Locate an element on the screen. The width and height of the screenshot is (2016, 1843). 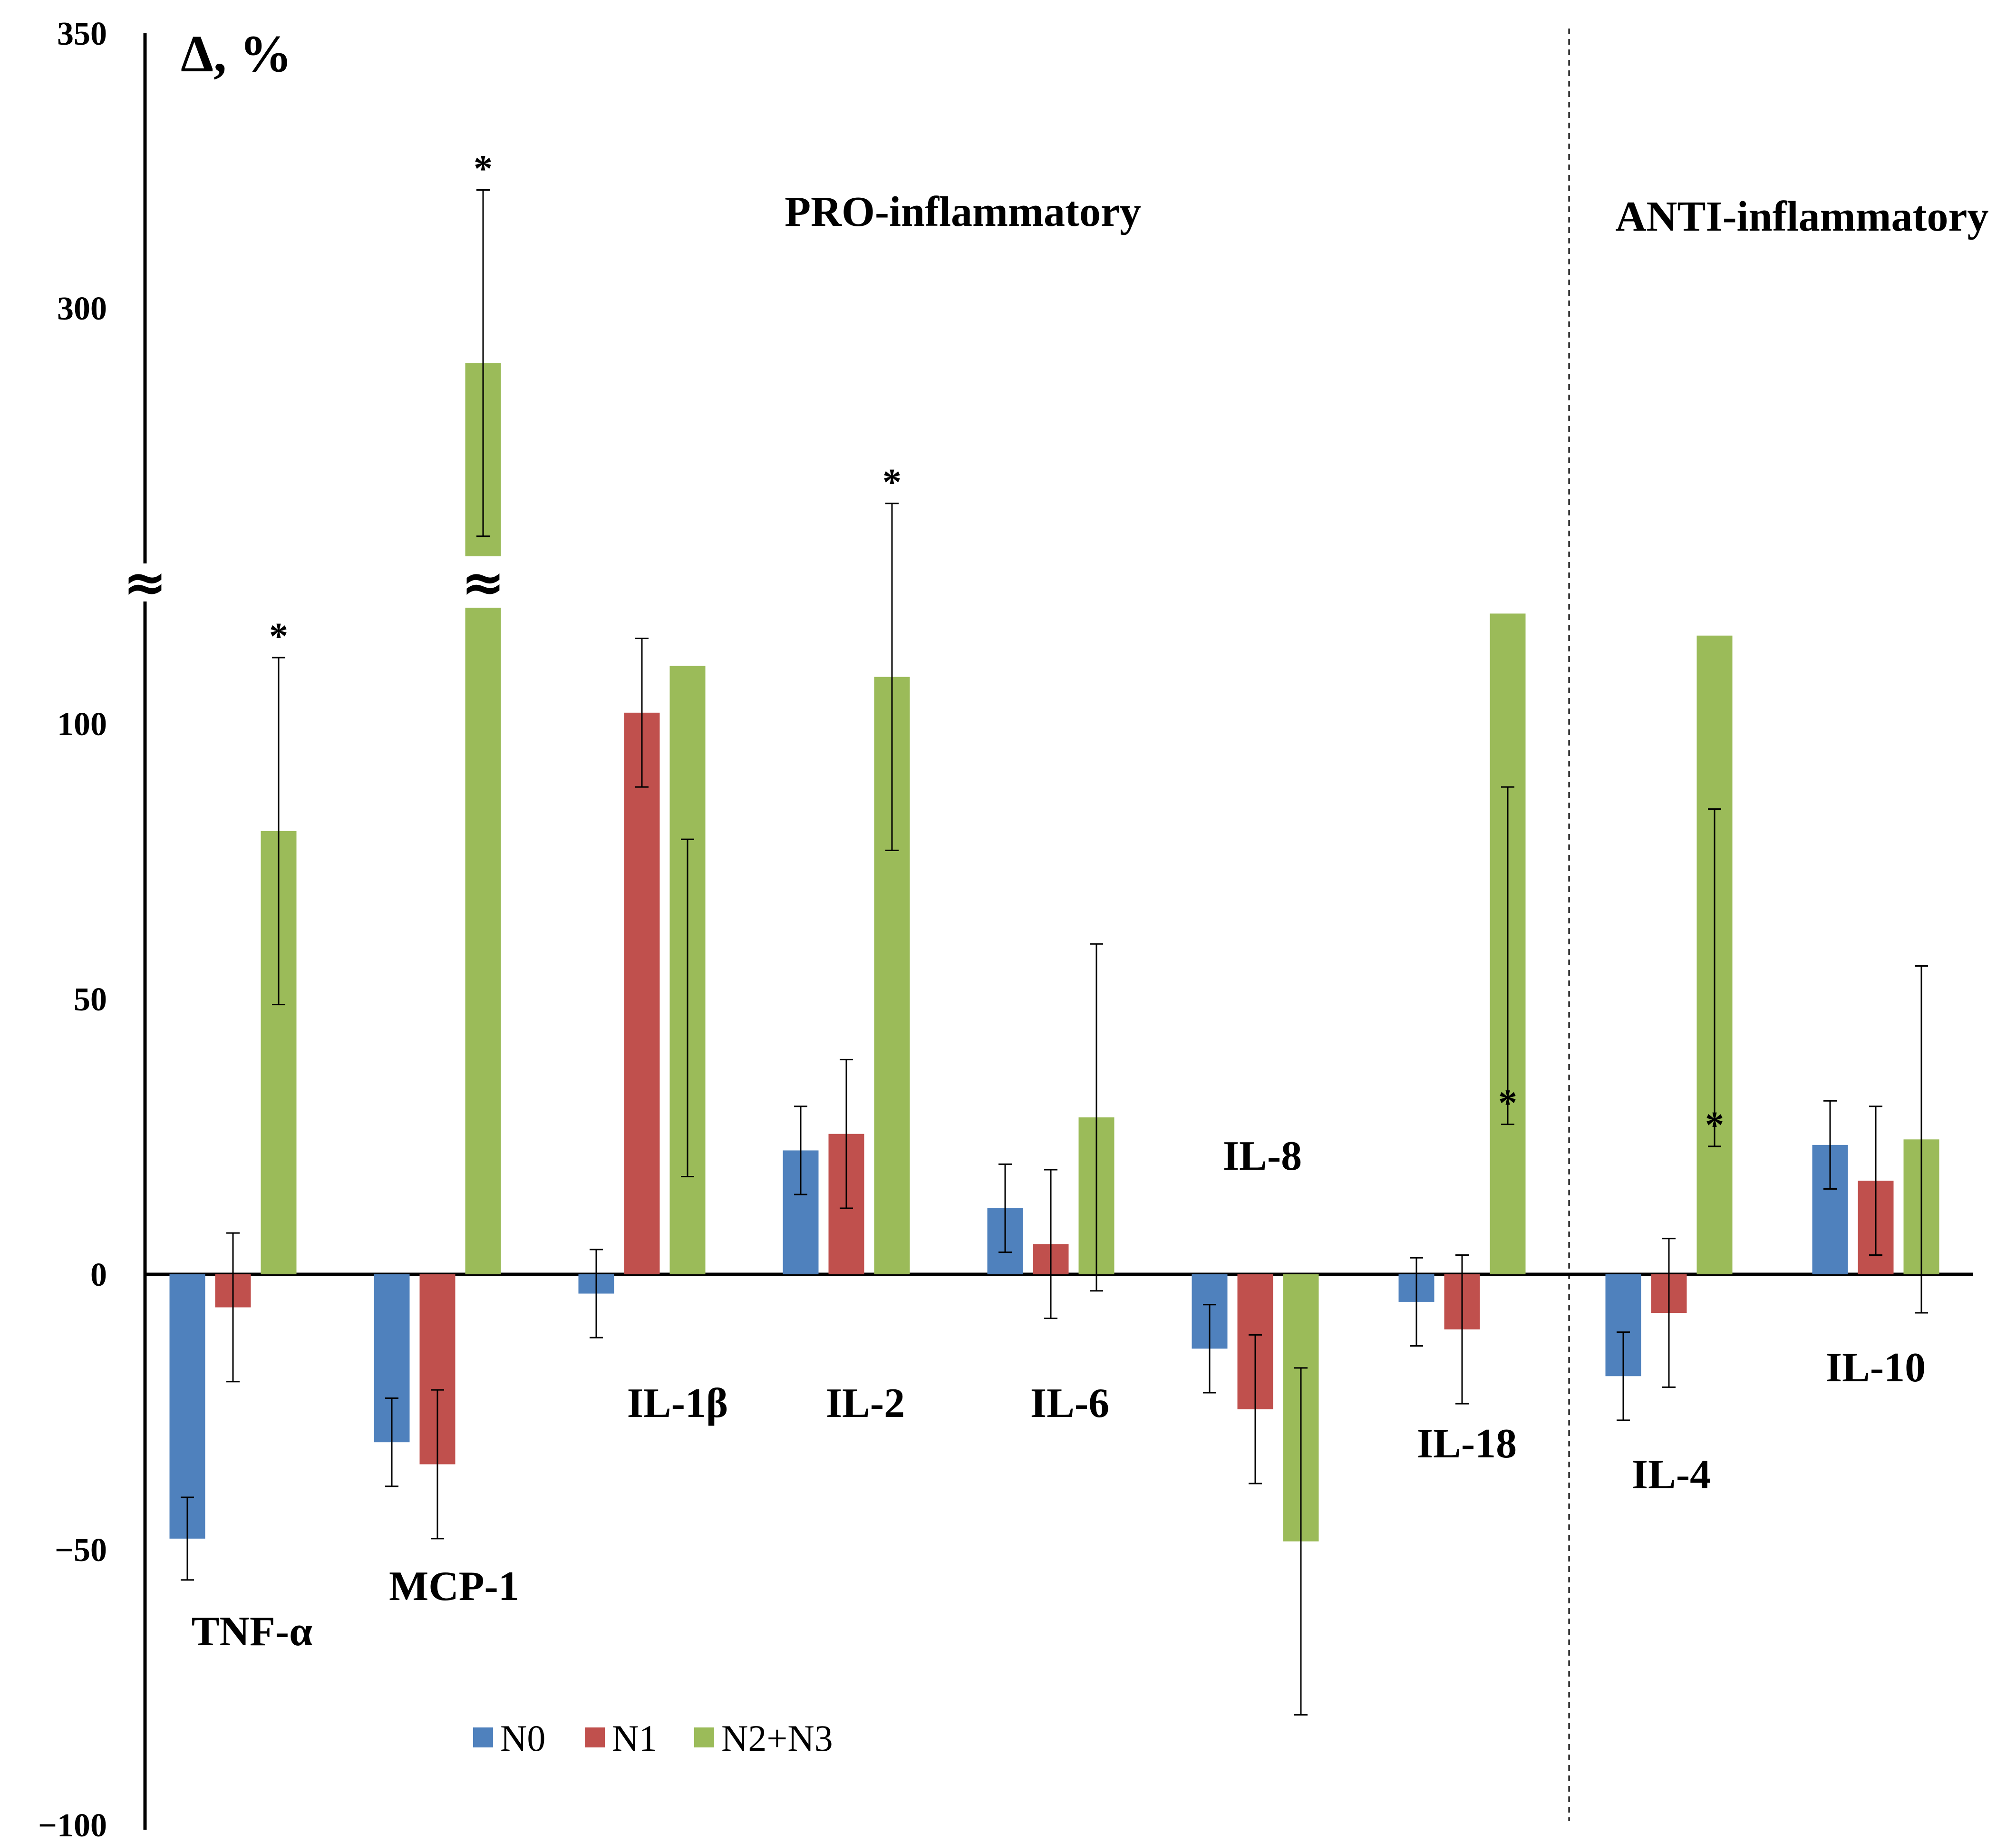
category-label: IL-10 is located at coordinates (1876, 1368).